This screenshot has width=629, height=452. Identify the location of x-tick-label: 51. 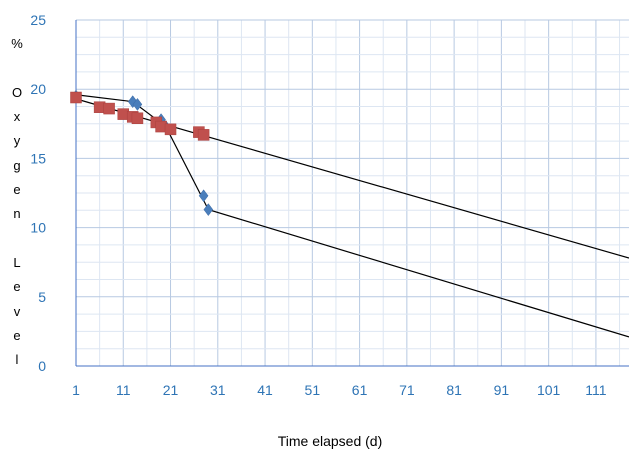
(313, 390).